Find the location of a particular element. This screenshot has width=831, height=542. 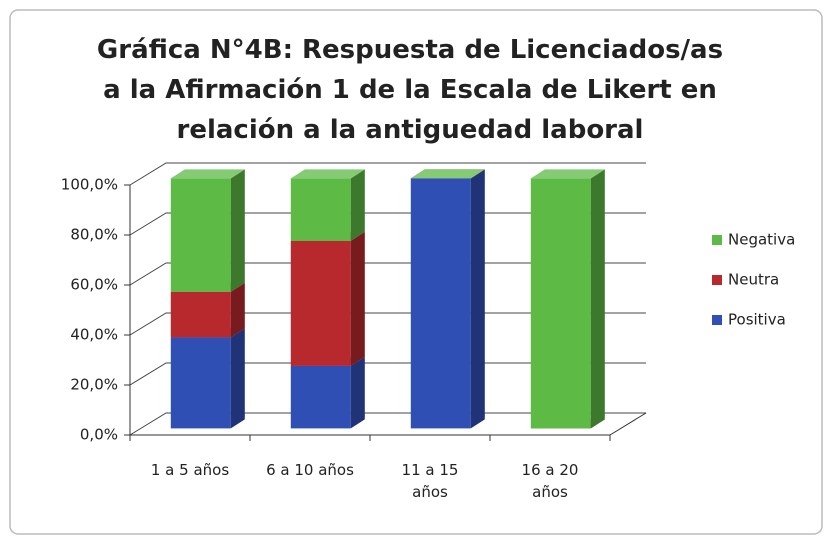

y-tick-label: 80,0% is located at coordinates (94, 235).